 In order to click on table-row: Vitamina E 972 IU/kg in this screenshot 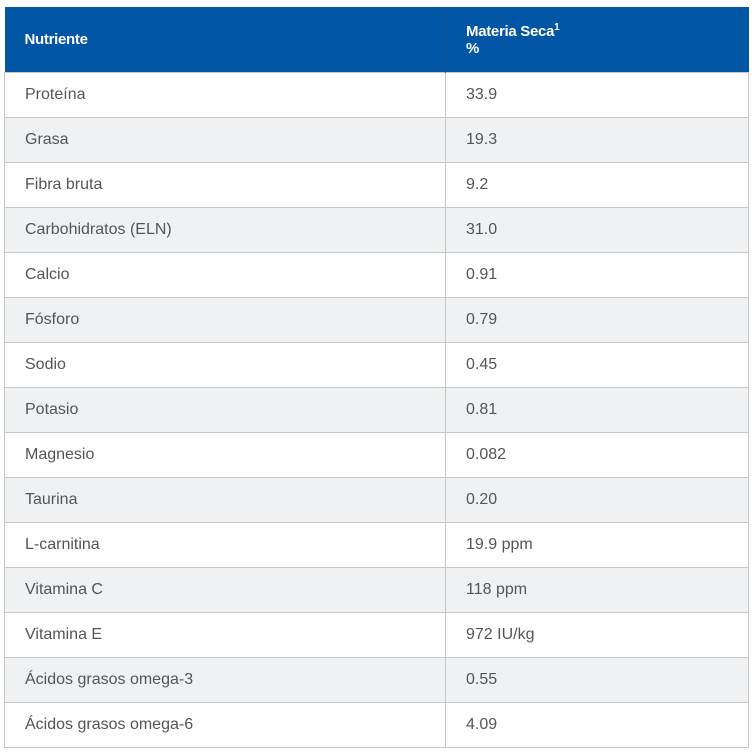, I will do `click(376, 635)`.